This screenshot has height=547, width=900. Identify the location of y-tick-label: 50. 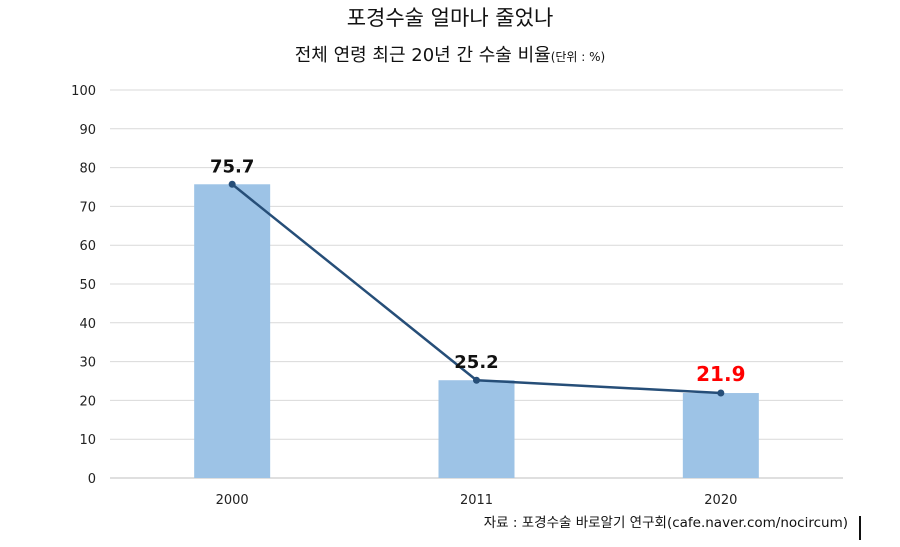
(87, 285).